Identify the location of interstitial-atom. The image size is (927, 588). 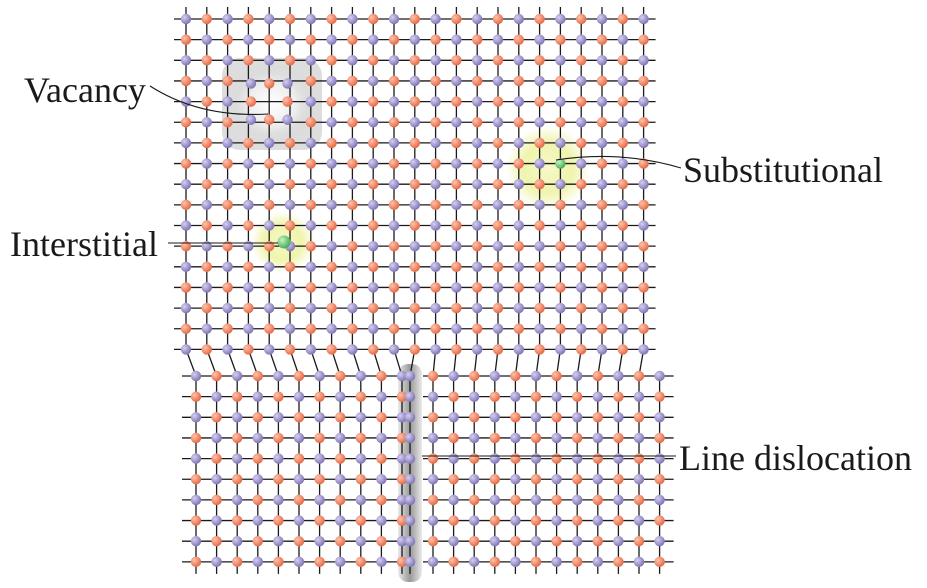
(284, 242).